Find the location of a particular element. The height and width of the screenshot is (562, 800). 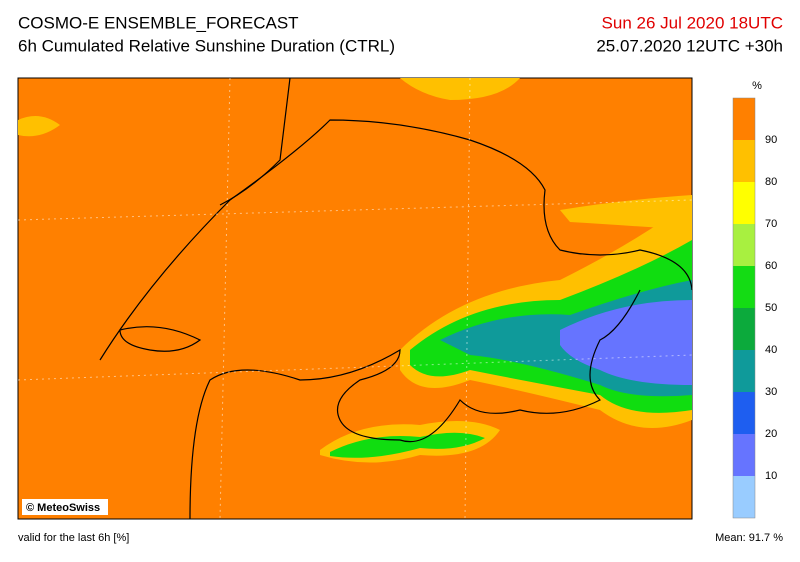

colorbar: % 10 20 30 40 50 60 70 80 90 is located at coordinates (754, 299).